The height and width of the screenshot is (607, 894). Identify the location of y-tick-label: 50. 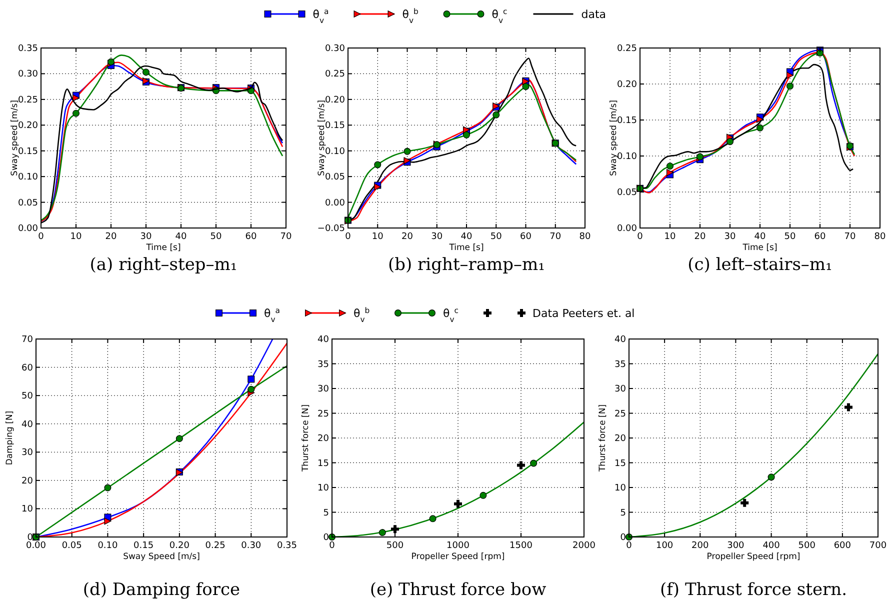
(28, 397).